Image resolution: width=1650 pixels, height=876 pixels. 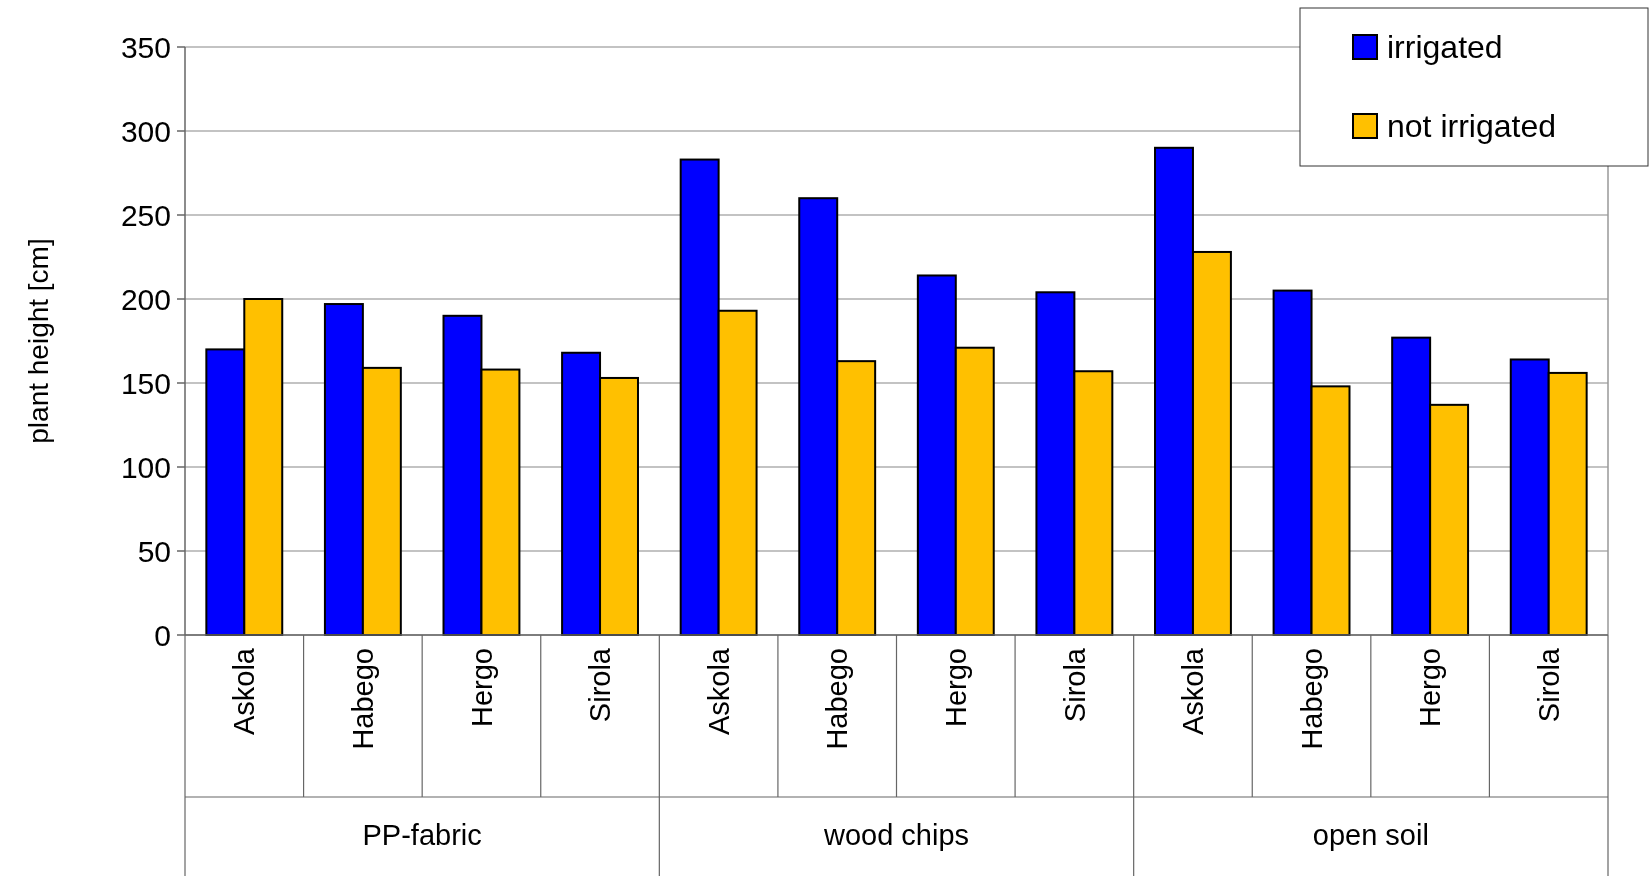 What do you see at coordinates (896, 835) in the screenshot?
I see `text: wood chips` at bounding box center [896, 835].